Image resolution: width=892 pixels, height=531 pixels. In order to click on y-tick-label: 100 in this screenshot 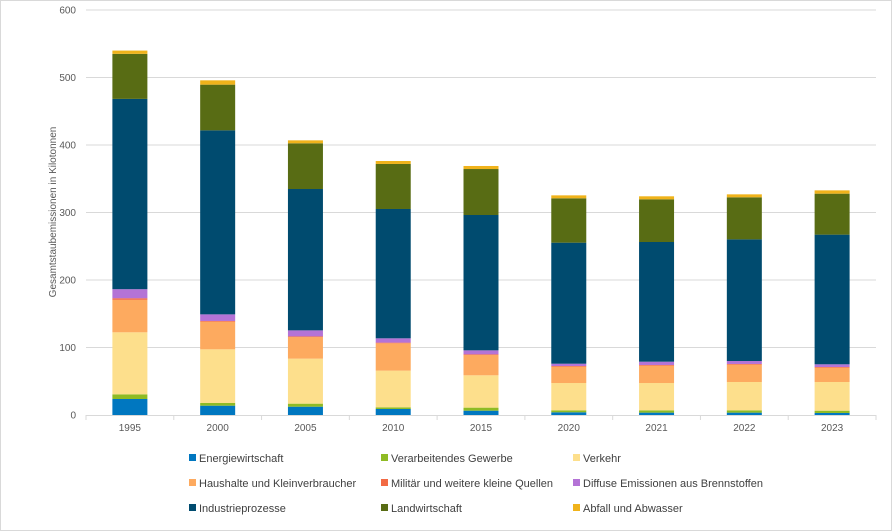, I will do `click(67, 348)`.